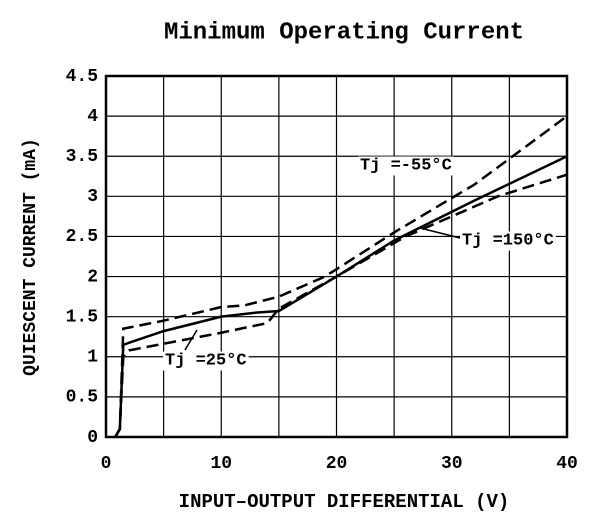 This screenshot has width=598, height=526. What do you see at coordinates (92, 117) in the screenshot?
I see `y-tick-label: 4` at bounding box center [92, 117].